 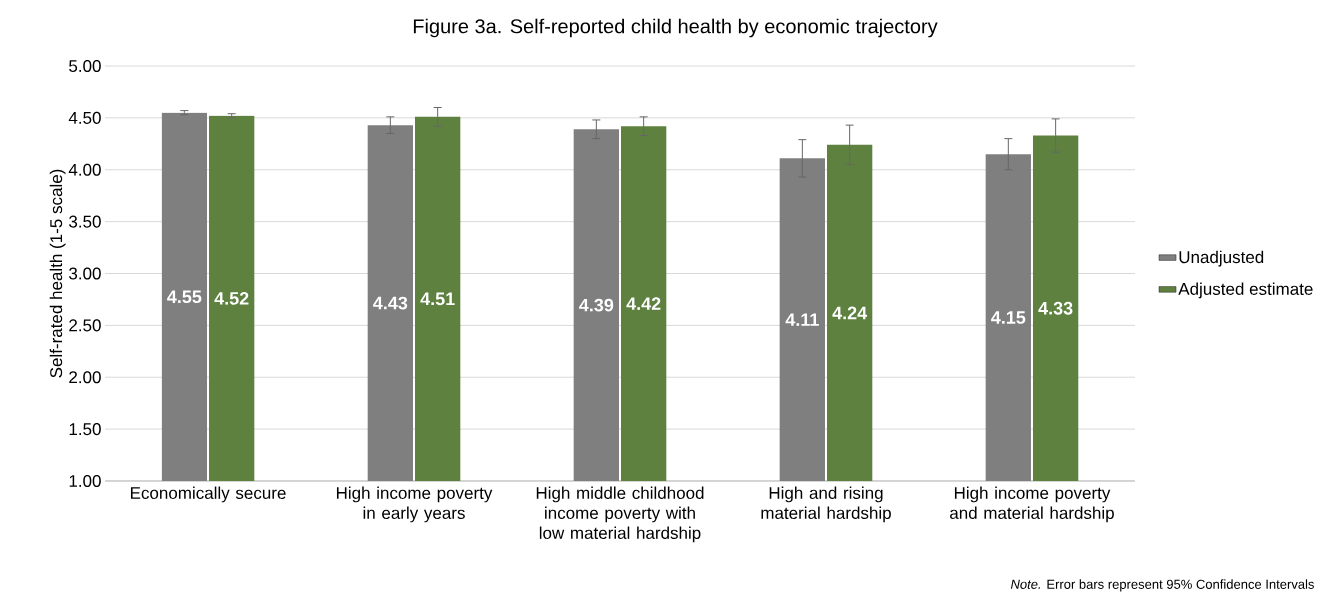 What do you see at coordinates (85, 66) in the screenshot?
I see `y-tick-label: 5.00` at bounding box center [85, 66].